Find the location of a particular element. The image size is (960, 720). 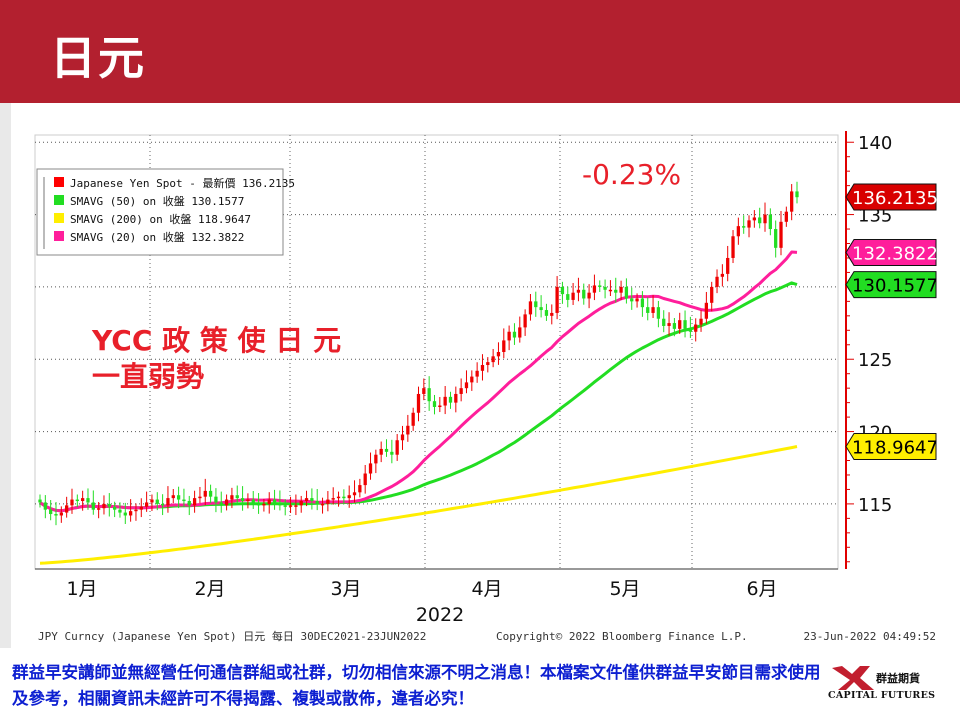

x-tick-label: 4月 is located at coordinates (486, 589).